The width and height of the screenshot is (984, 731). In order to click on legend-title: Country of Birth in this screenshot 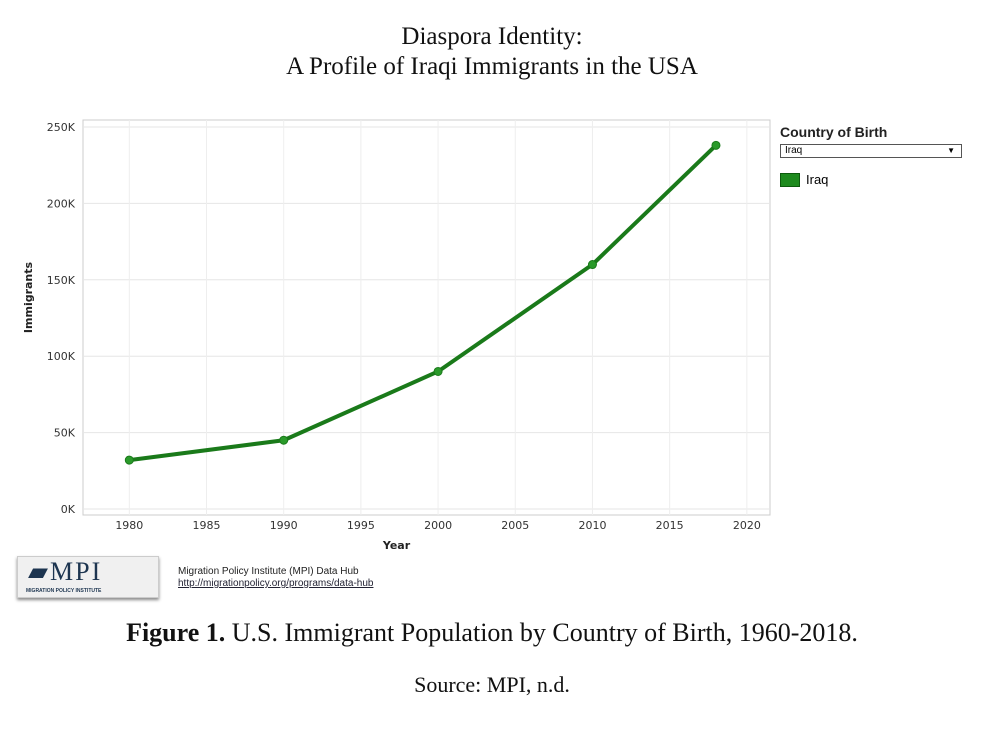, I will do `click(834, 132)`.